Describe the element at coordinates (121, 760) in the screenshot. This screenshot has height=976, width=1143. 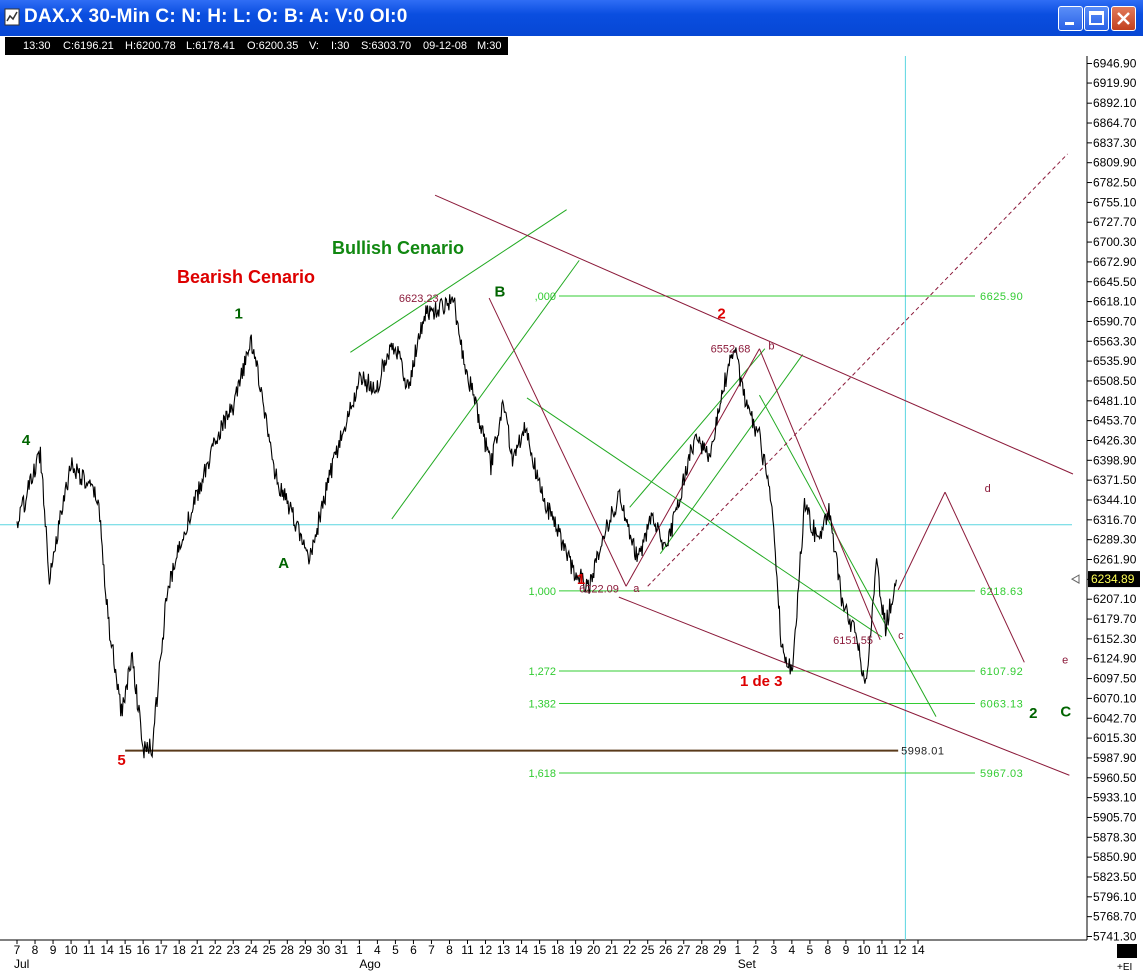
I see `wave-label: 5` at that location.